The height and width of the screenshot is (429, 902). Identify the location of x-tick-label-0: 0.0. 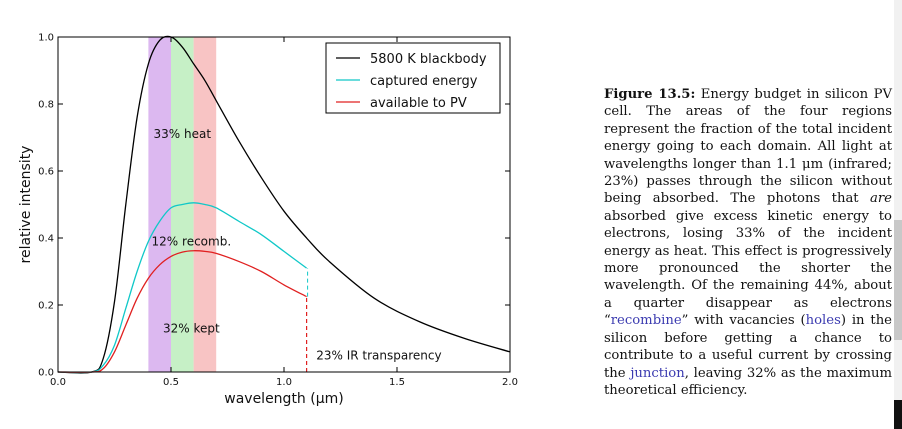
(58, 382).